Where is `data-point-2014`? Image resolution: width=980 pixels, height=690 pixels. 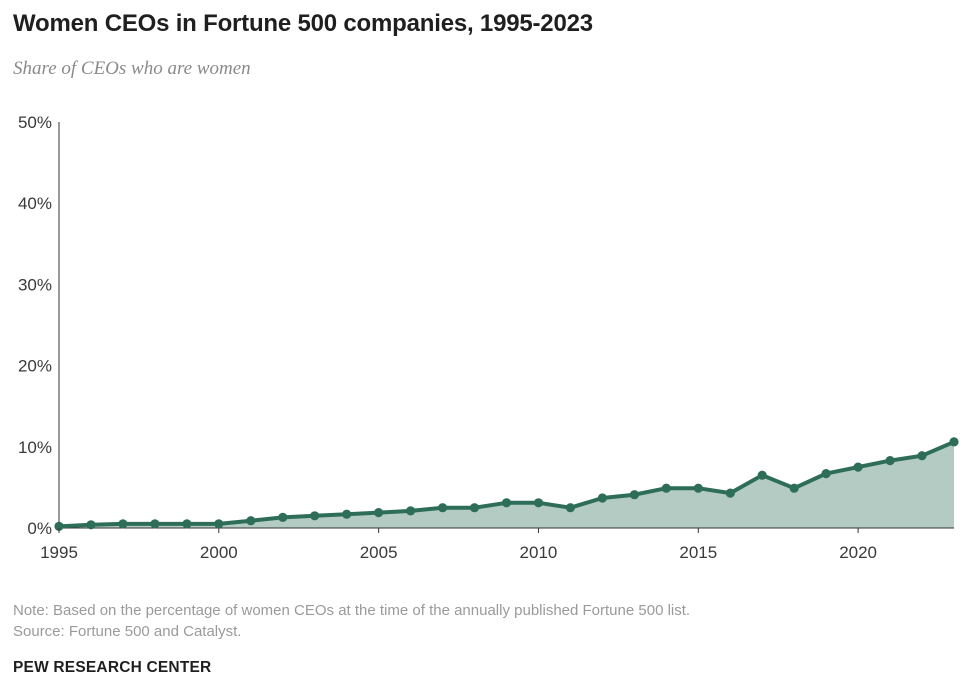
data-point-2014 is located at coordinates (666, 488).